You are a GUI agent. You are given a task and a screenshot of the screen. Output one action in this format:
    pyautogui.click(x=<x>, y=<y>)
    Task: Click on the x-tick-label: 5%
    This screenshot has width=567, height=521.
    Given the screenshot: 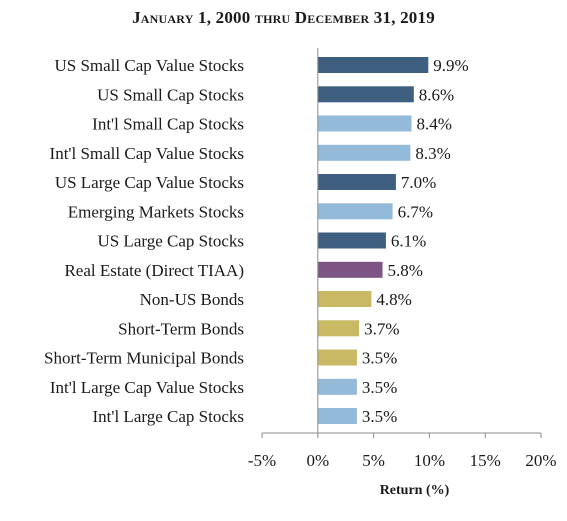 What is the action you would take?
    pyautogui.click(x=373, y=460)
    